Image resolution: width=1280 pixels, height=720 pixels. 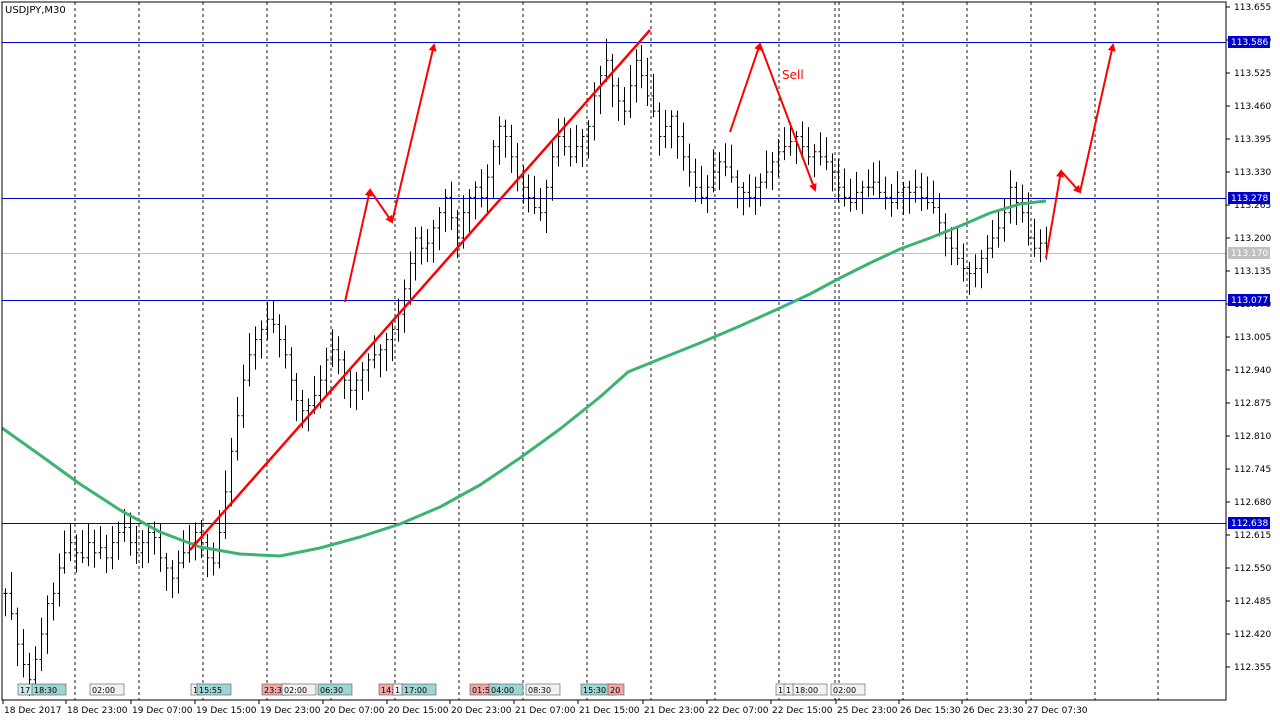 What do you see at coordinates (1252, 569) in the screenshot?
I see `y-tick-label: 112.550` at bounding box center [1252, 569].